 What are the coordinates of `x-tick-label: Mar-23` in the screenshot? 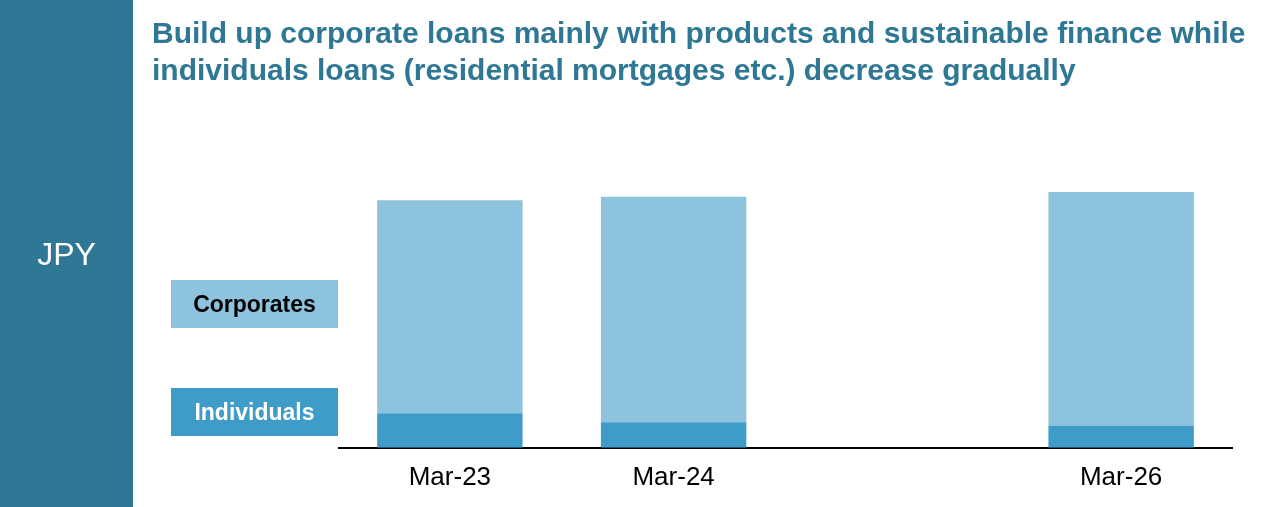 It's located at (450, 475).